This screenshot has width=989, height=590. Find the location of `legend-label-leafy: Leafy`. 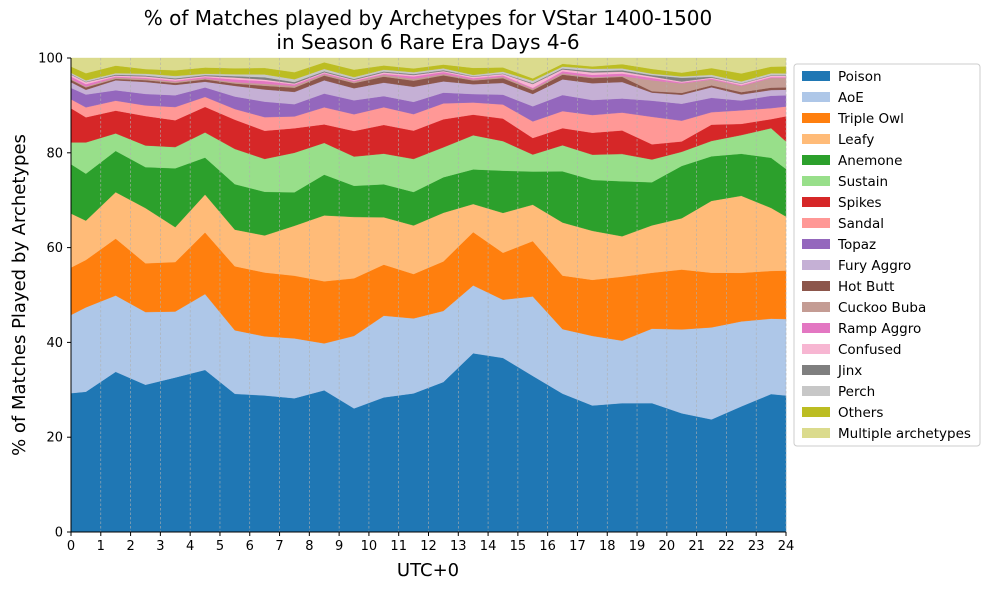

legend-label-leafy: Leafy is located at coordinates (856, 140).